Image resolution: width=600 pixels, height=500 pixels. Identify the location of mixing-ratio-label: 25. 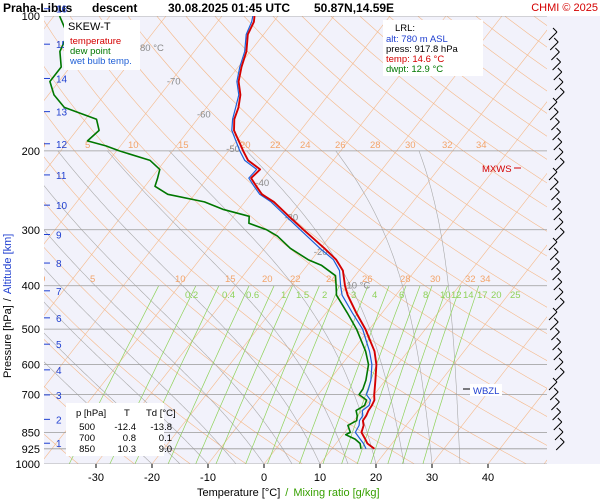
(515, 295).